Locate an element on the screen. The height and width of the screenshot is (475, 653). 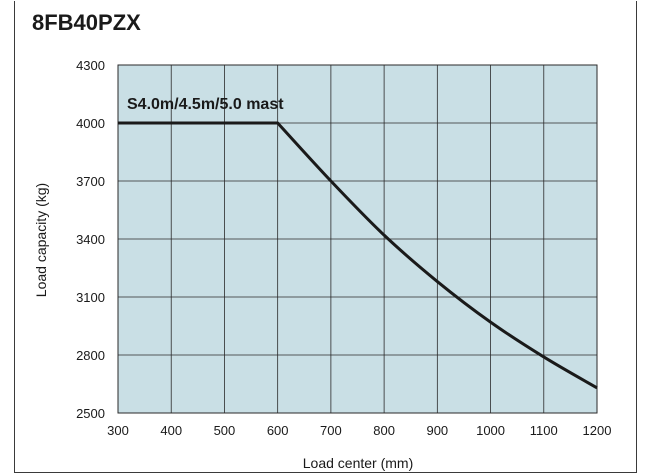
annotation-mast: S4.0m/4.5m/5.0 mast is located at coordinates (205, 104).